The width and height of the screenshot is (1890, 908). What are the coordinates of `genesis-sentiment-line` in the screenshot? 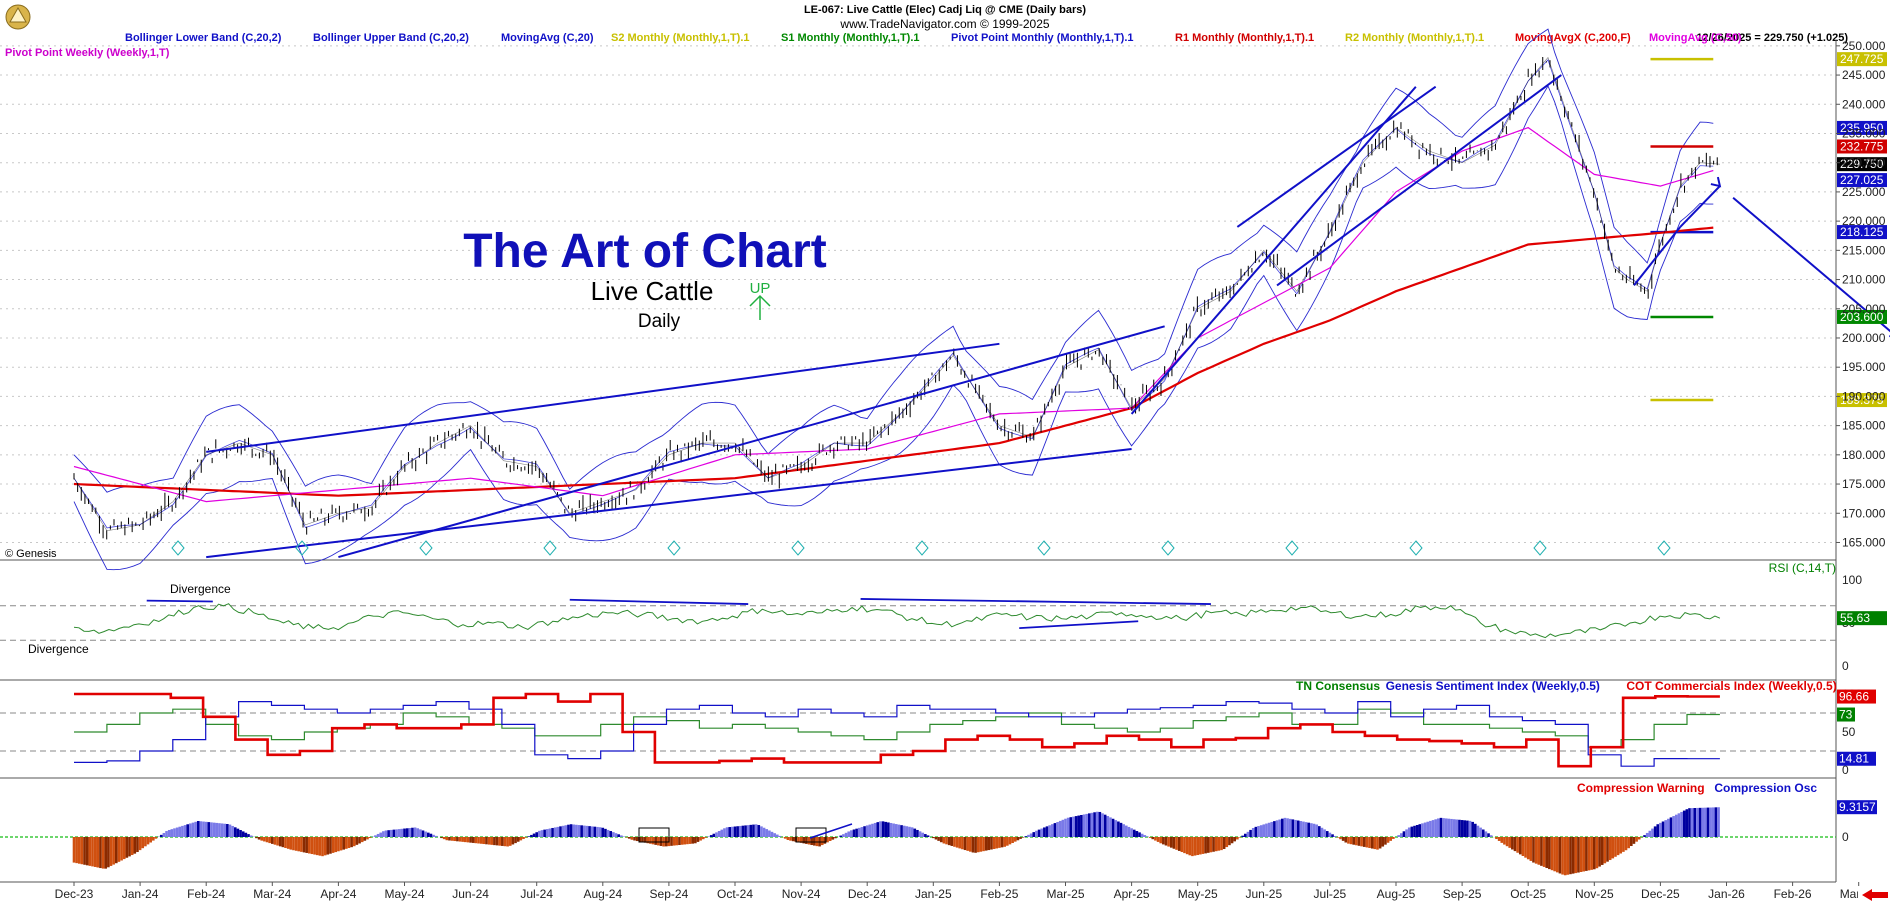 It's located at (897, 734).